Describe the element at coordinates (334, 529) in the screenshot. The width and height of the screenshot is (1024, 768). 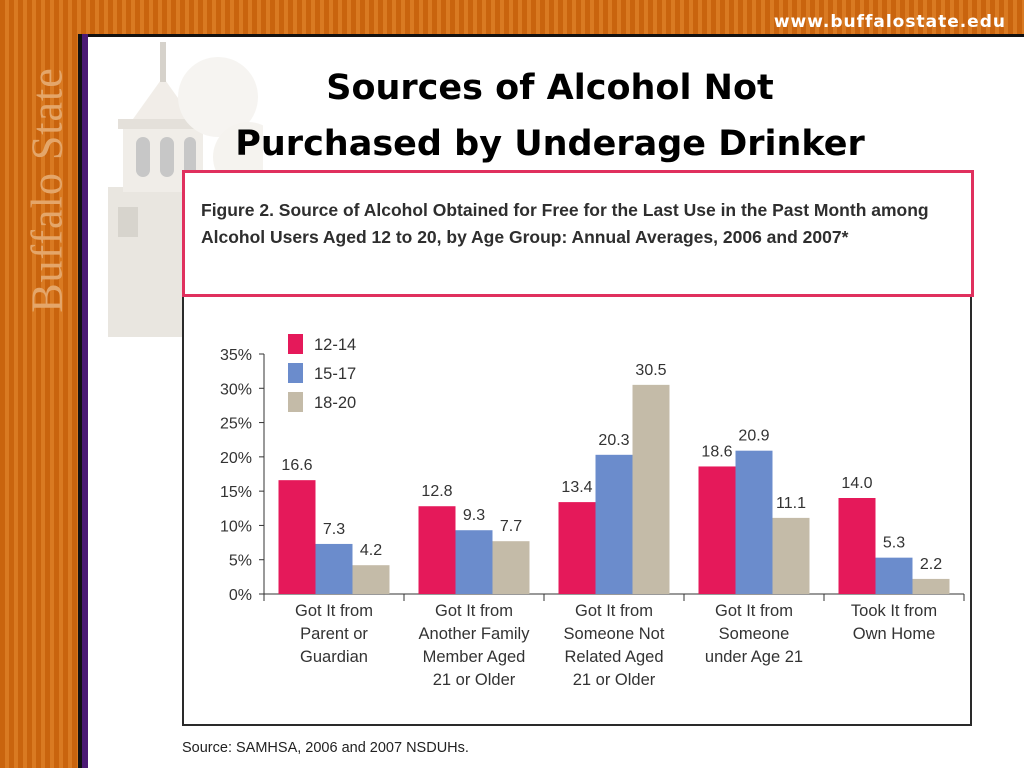
I see `data-label: 7.3` at that location.